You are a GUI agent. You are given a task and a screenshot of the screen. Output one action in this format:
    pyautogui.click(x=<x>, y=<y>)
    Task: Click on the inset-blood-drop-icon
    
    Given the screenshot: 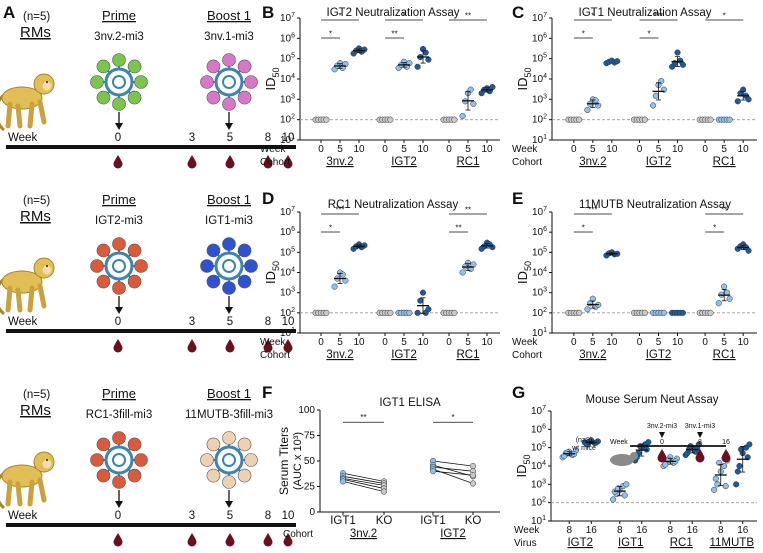 What is the action you would take?
    pyautogui.click(x=726, y=456)
    